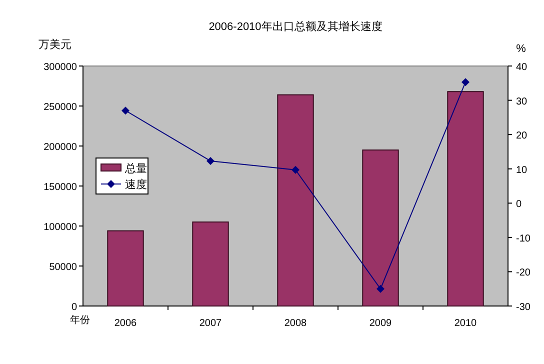 Image resolution: width=544 pixels, height=364 pixels. I want to click on y-tick-label: 100000, so click(61, 227).